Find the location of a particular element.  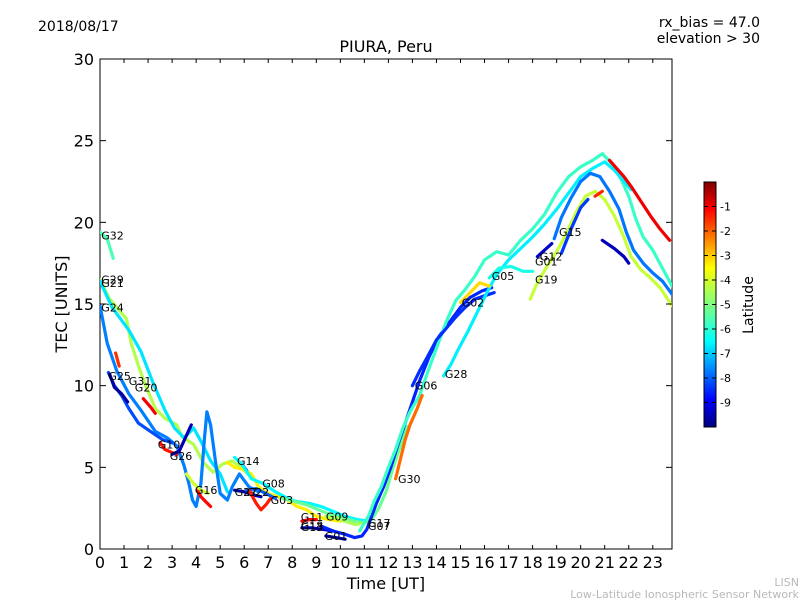

track-g24 is located at coordinates (180, 406).